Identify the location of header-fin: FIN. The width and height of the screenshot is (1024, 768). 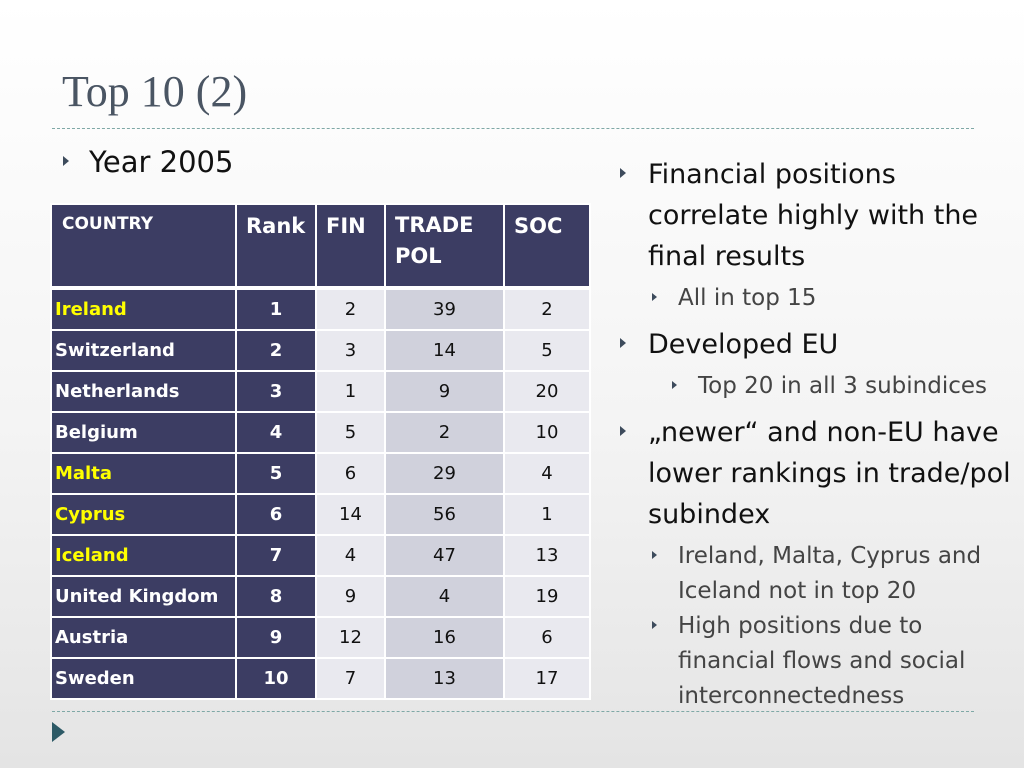
(350, 246).